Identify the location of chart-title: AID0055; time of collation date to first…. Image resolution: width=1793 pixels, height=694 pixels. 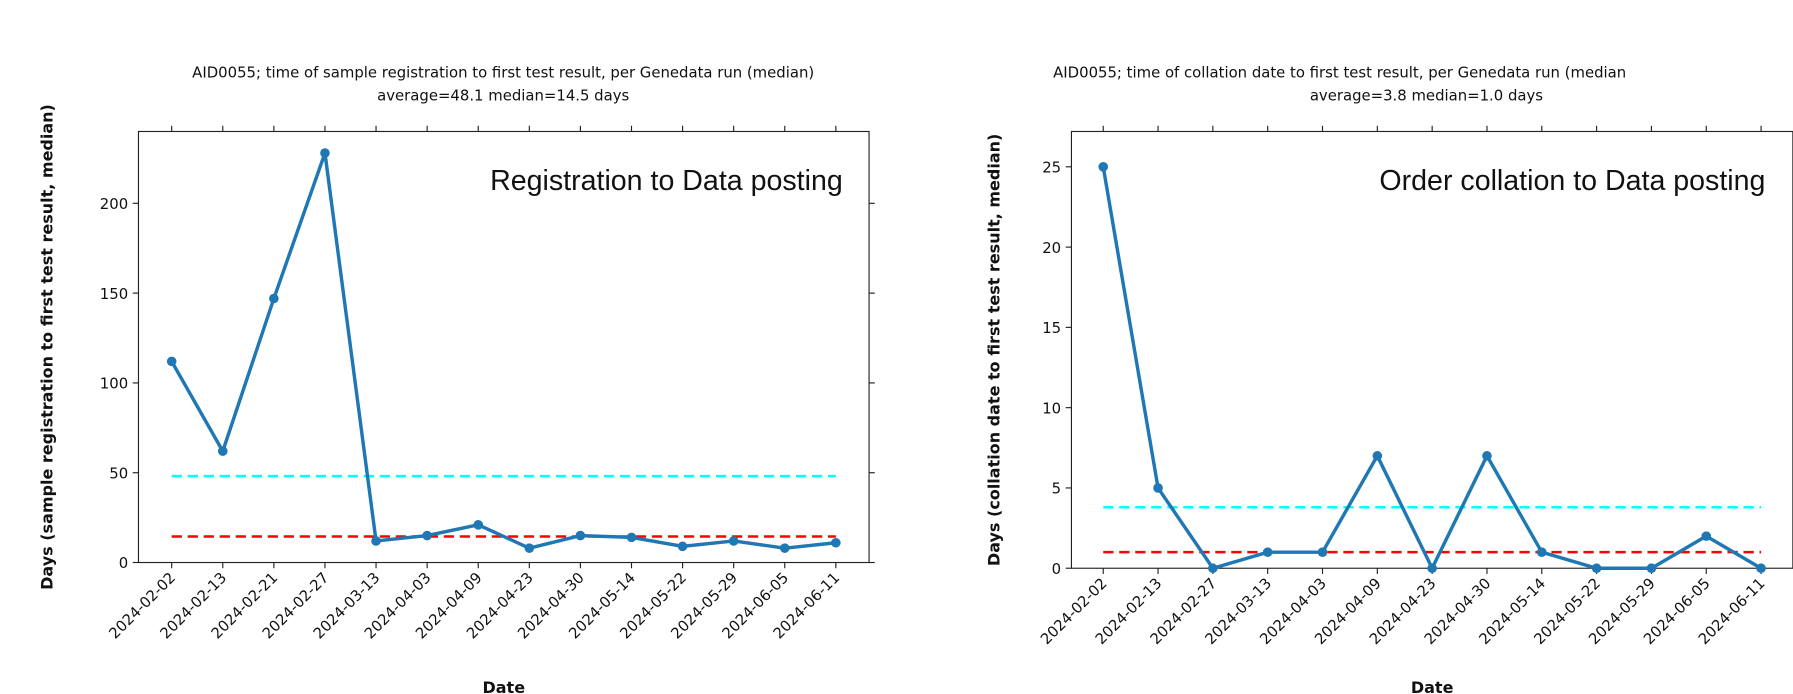
(1339, 73).